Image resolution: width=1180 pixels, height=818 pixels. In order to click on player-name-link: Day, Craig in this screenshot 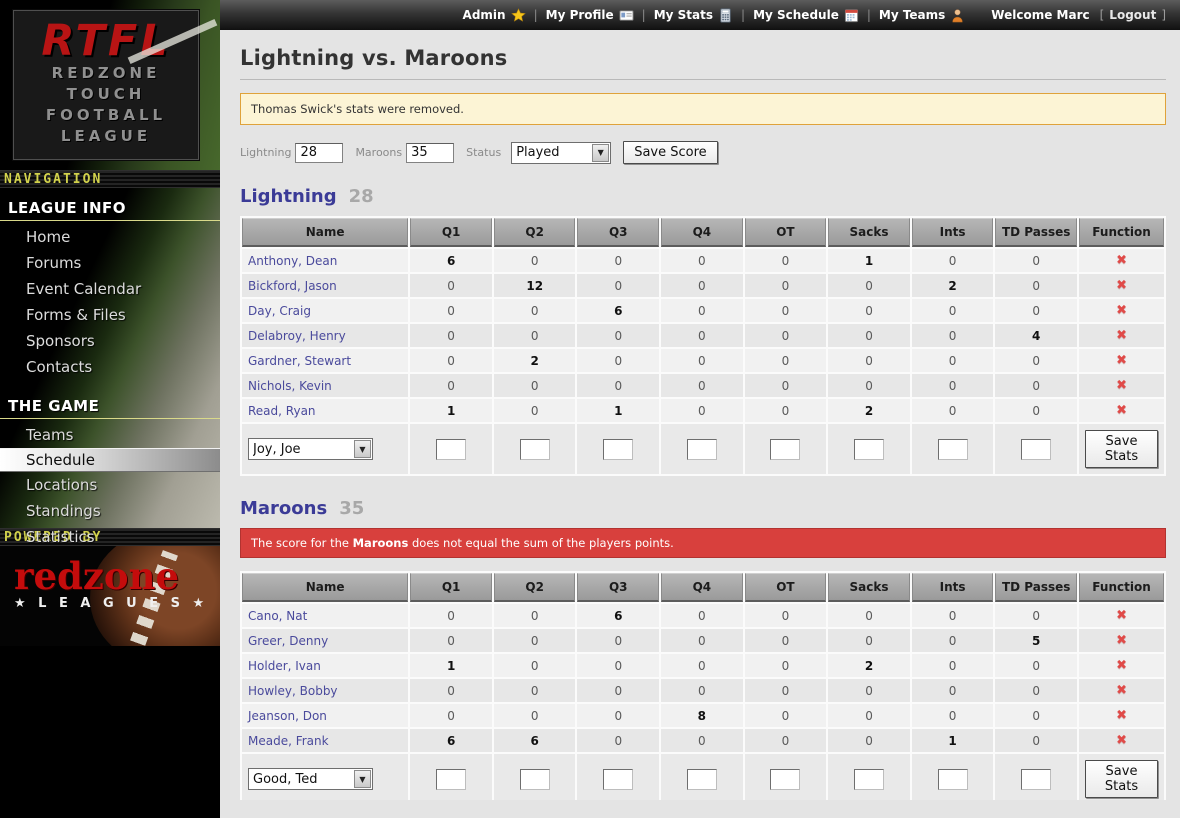, I will do `click(279, 310)`.